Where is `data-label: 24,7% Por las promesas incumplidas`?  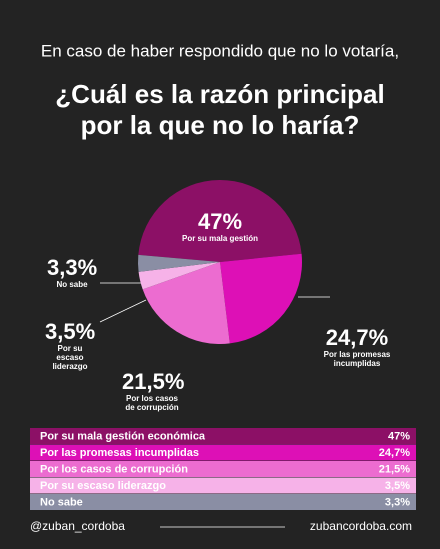
data-label: 24,7% Por las promesas incumplidas is located at coordinates (357, 347).